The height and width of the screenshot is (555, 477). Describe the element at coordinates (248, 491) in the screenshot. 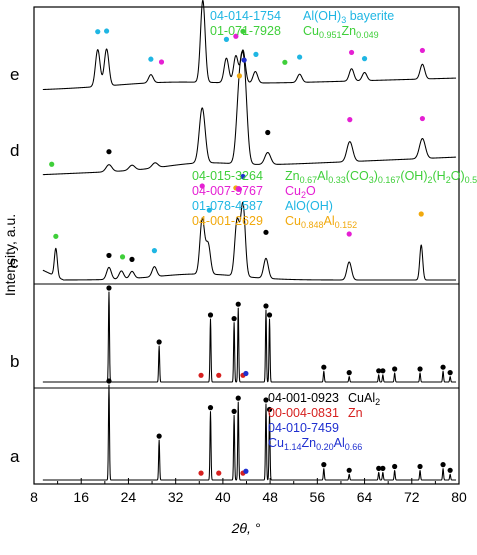

I see `x-axis: 8 16 24 32 40 48 56 64 72 80` at that location.